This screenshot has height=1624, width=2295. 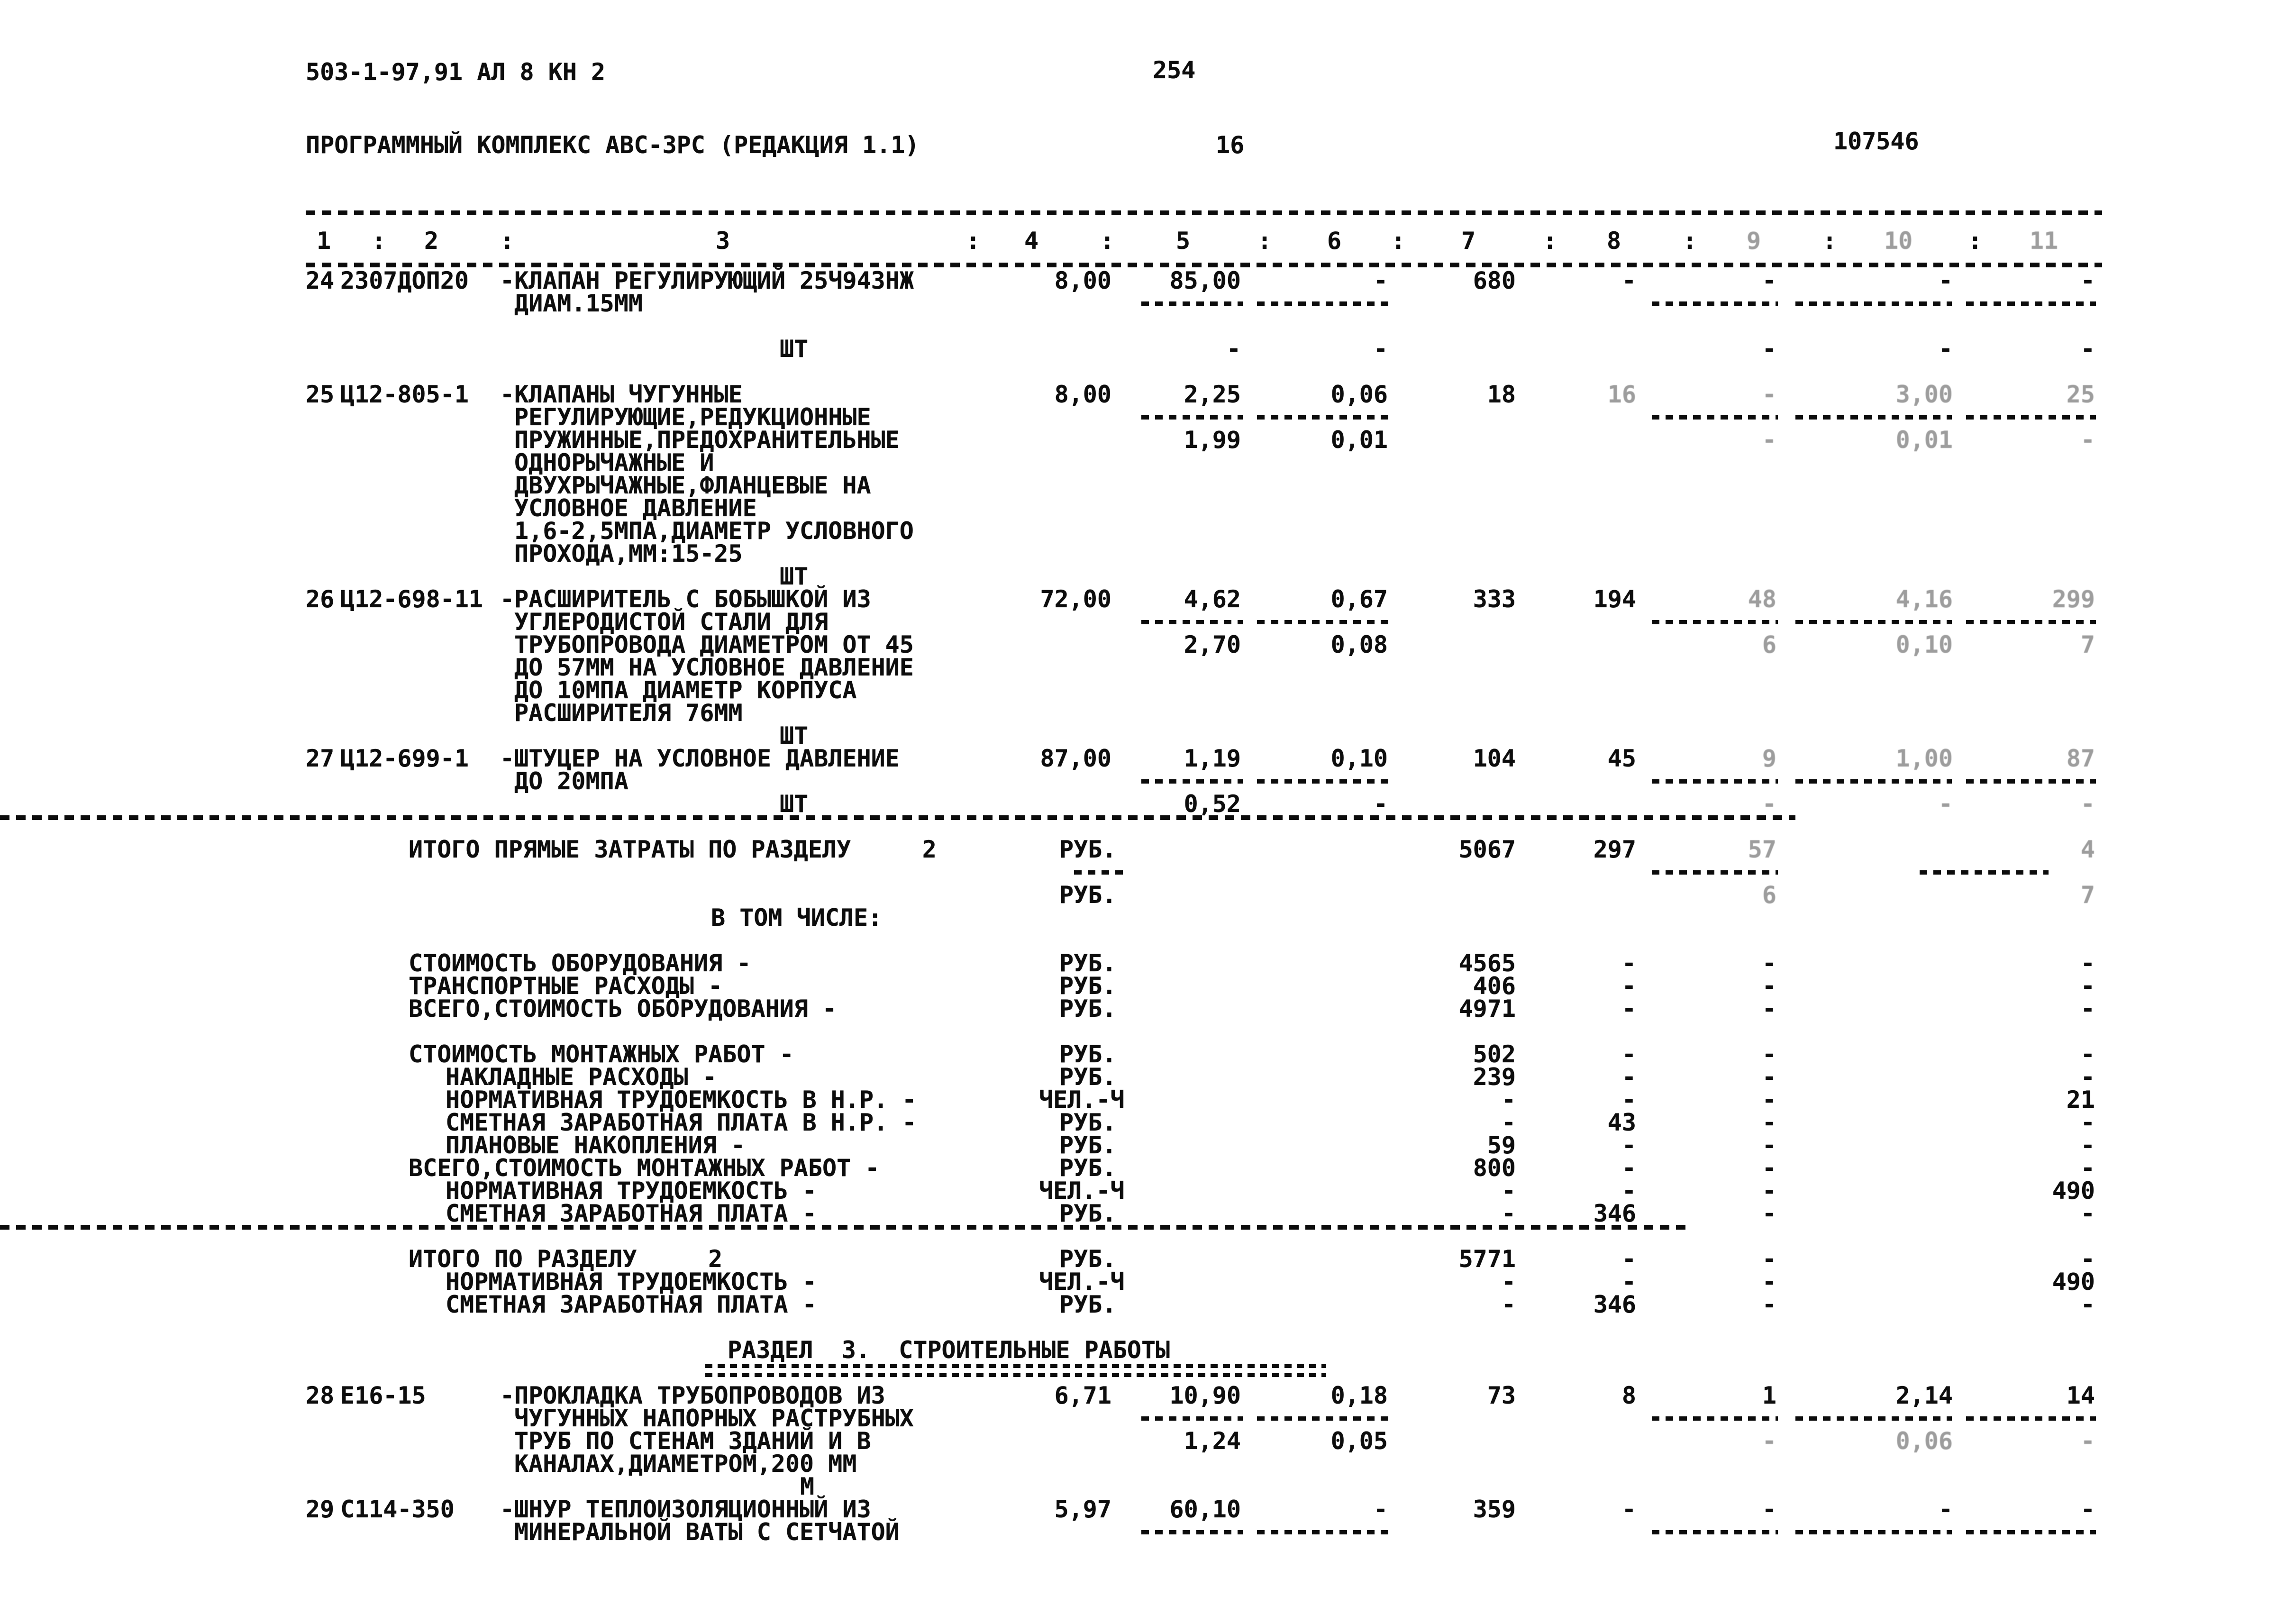 What do you see at coordinates (632, 1304) in the screenshot?
I see `row-label: СМЕТНАЯ ЗАРАБОТНАЯ ПЛАТА -` at bounding box center [632, 1304].